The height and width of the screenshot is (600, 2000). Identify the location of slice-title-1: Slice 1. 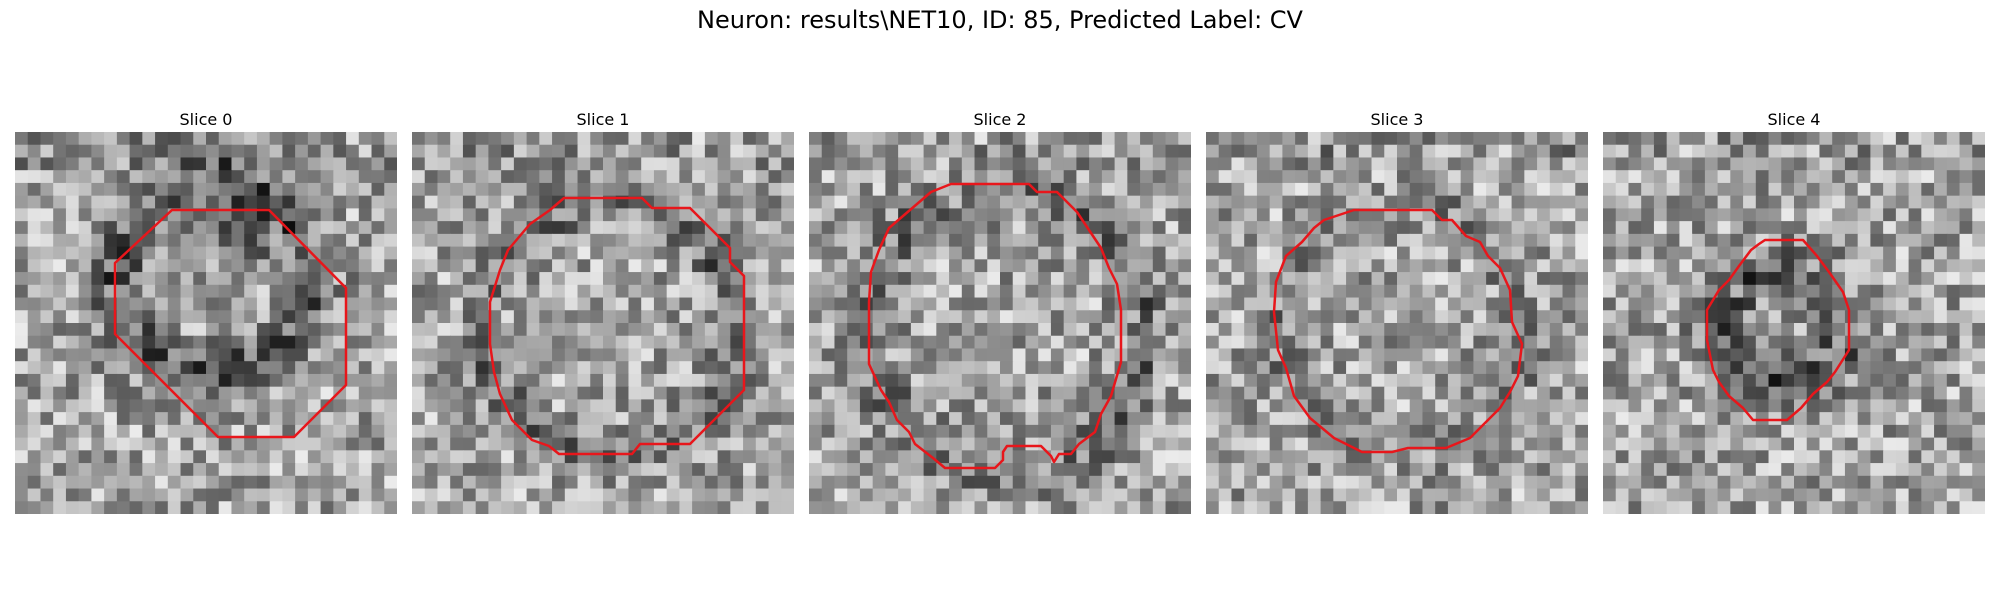
(603, 119).